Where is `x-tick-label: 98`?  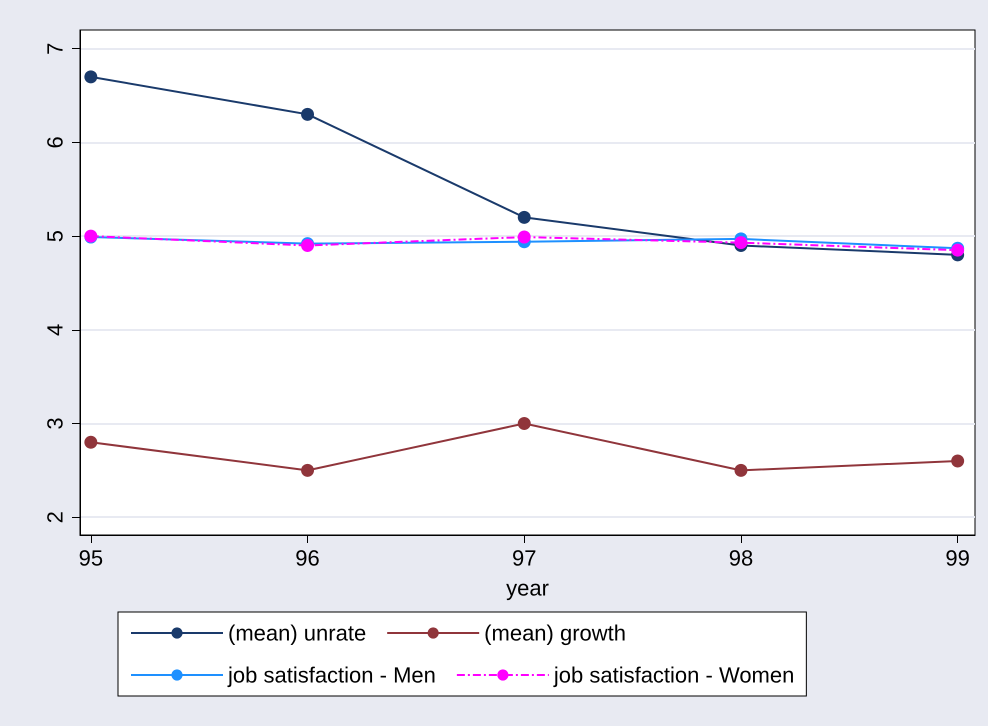
x-tick-label: 98 is located at coordinates (741, 558).